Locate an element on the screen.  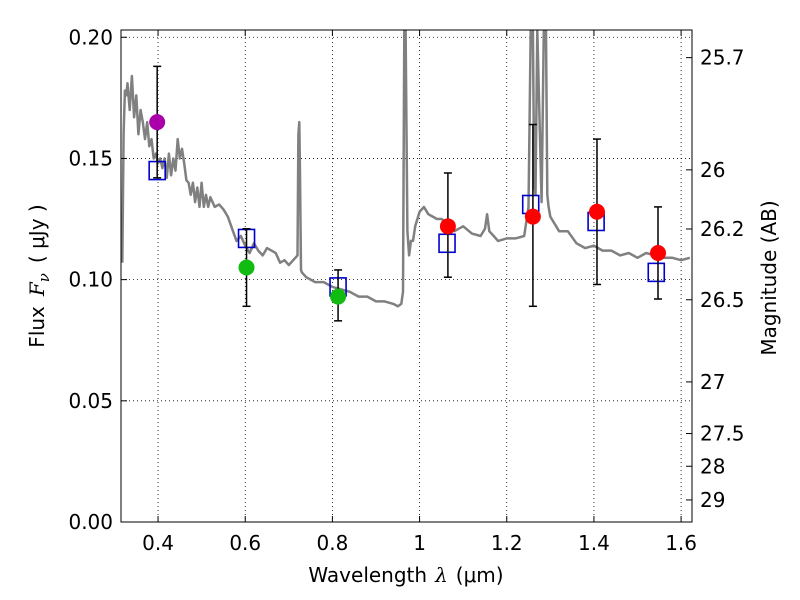
x-axis-label-unit: (μm) is located at coordinates (480, 575).